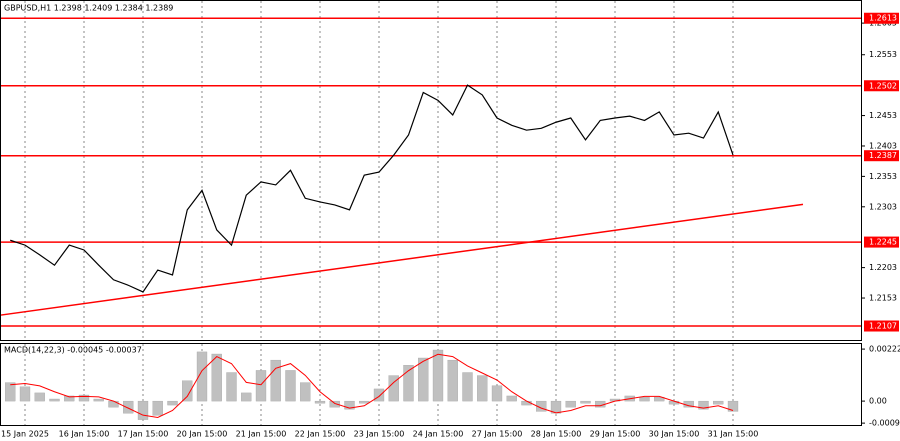 This screenshot has height=441, width=900. What do you see at coordinates (883, 206) in the screenshot?
I see `y-tick-label: 1.2303` at bounding box center [883, 206].